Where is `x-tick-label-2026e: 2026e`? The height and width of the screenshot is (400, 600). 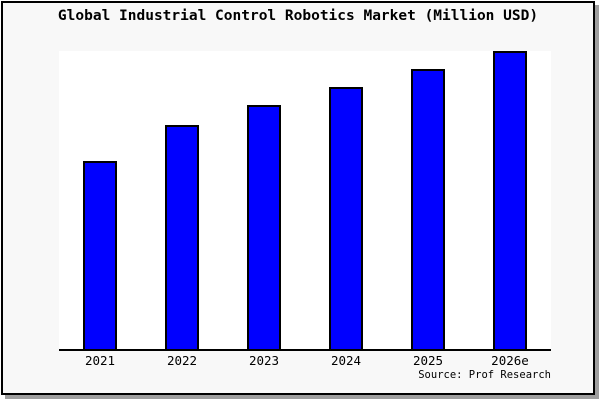
x-tick-label-2026e: 2026e is located at coordinates (510, 360).